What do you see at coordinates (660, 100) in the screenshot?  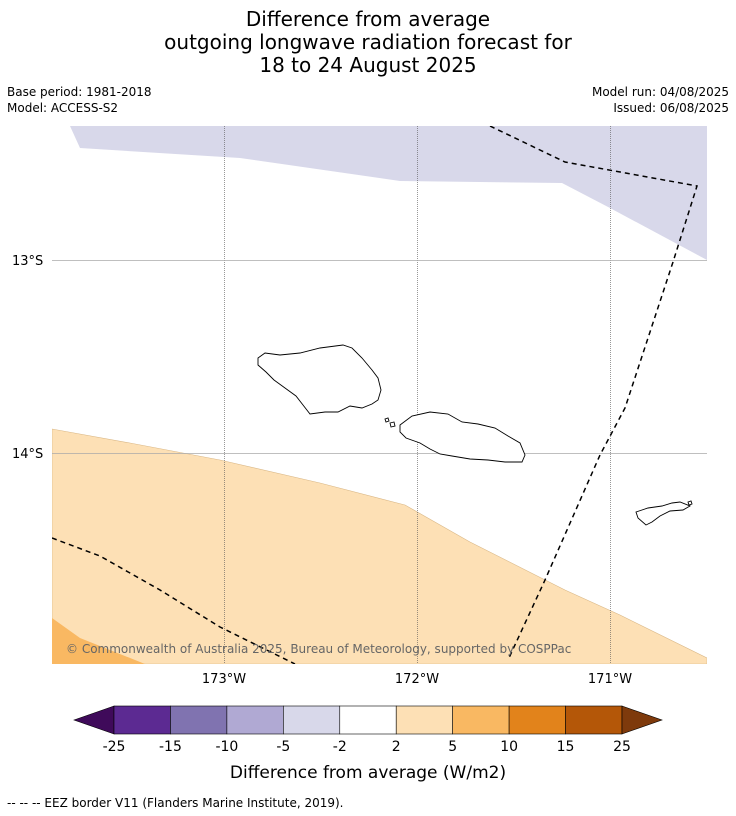 I see `meta-right: Model run: 04/08/2025 Issued: 06/08/2025` at bounding box center [660, 100].